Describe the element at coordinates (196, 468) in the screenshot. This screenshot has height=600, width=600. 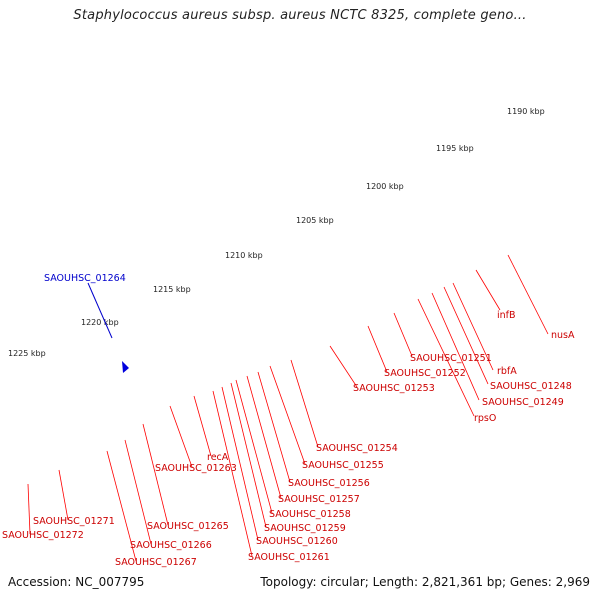
I see `gene-label-01263: SAOUHSC_01263` at that location.